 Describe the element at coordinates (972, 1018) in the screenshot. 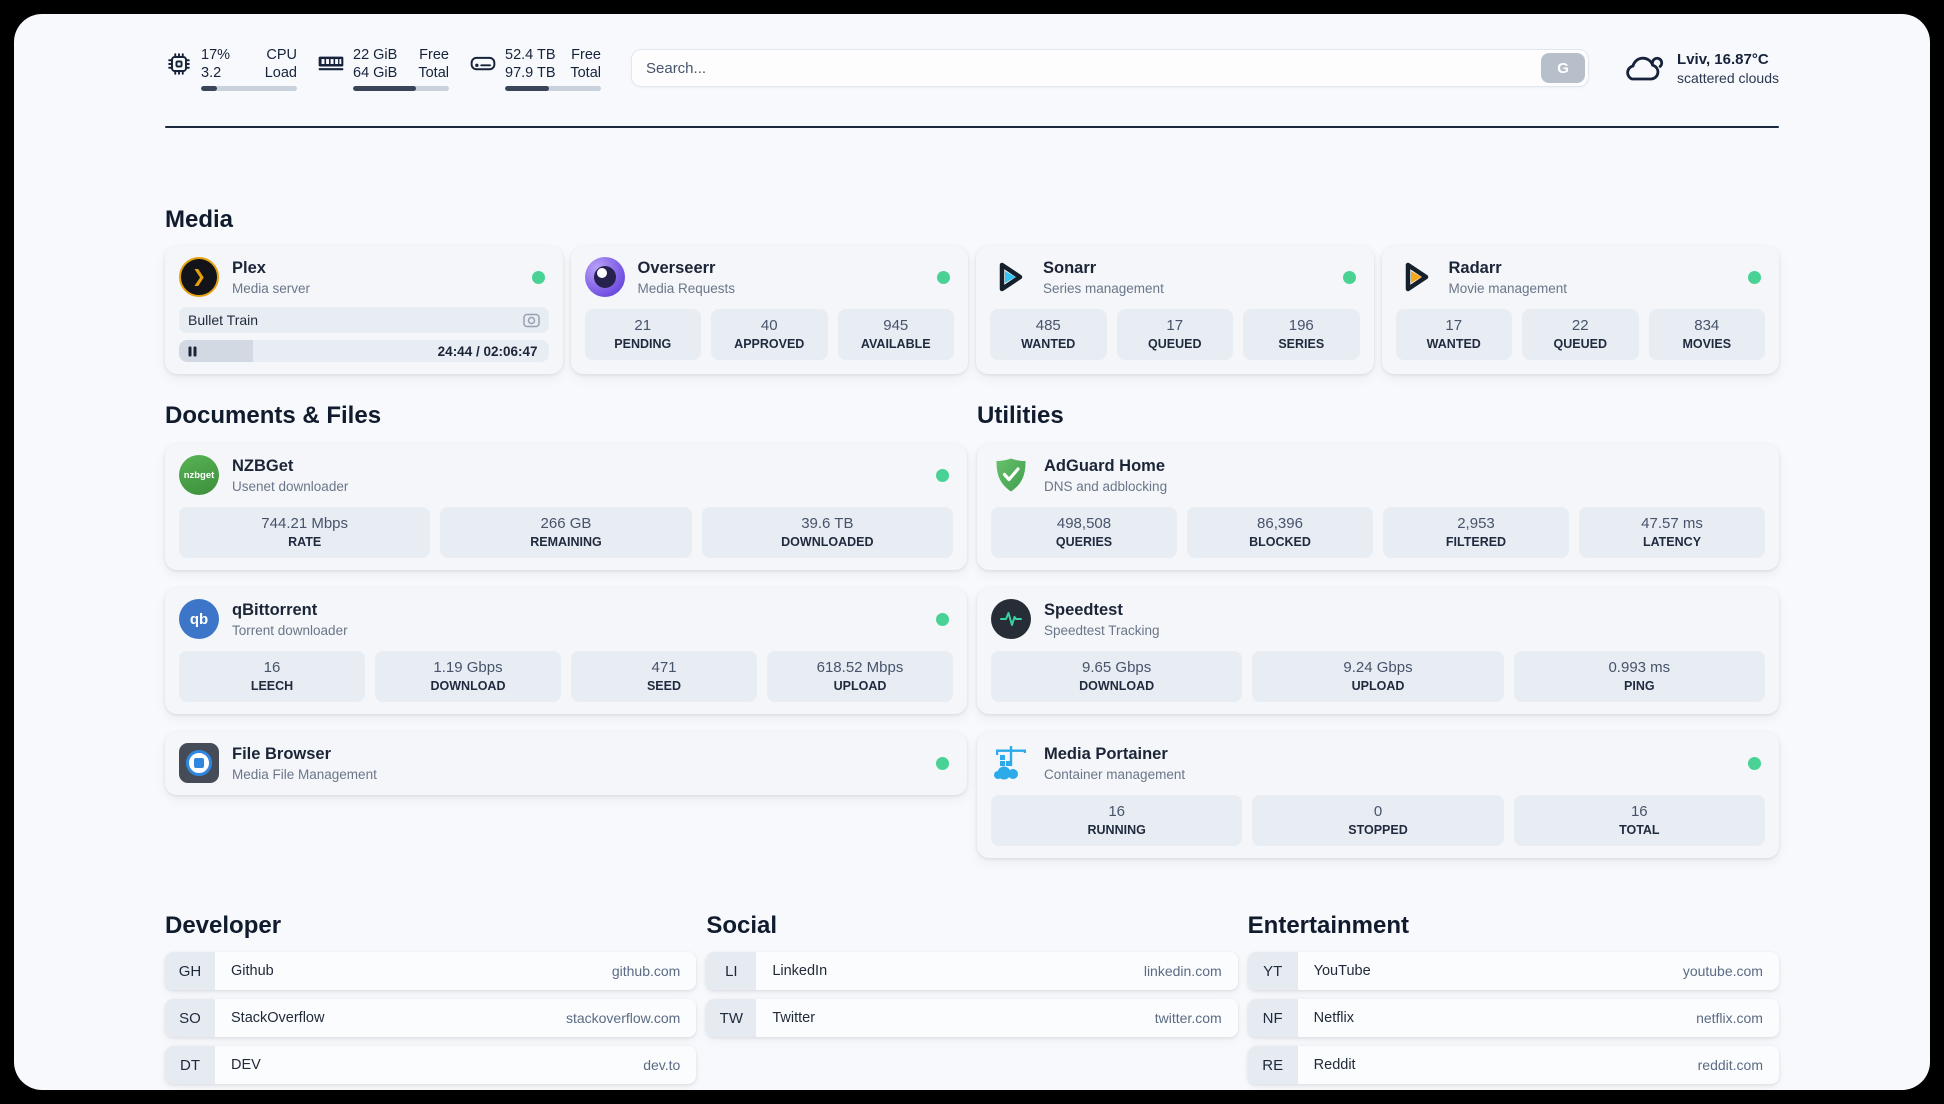

I see `bookmark-twitter: TW Twitter twitter.com` at that location.